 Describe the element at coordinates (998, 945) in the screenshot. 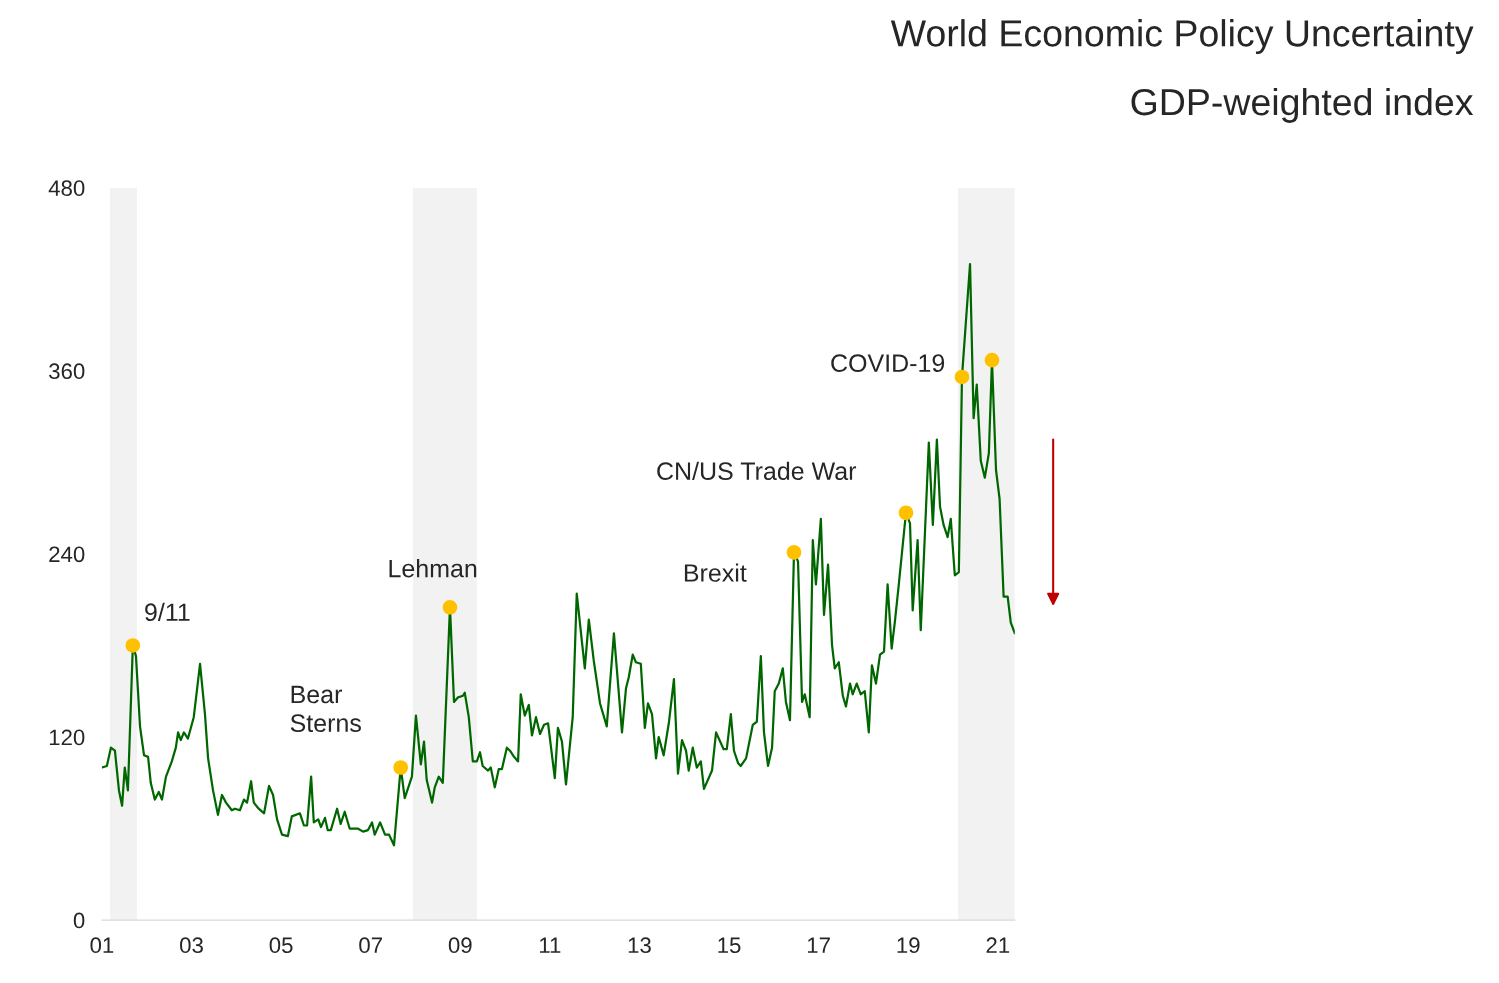

I see `x-tick-label: 21` at that location.